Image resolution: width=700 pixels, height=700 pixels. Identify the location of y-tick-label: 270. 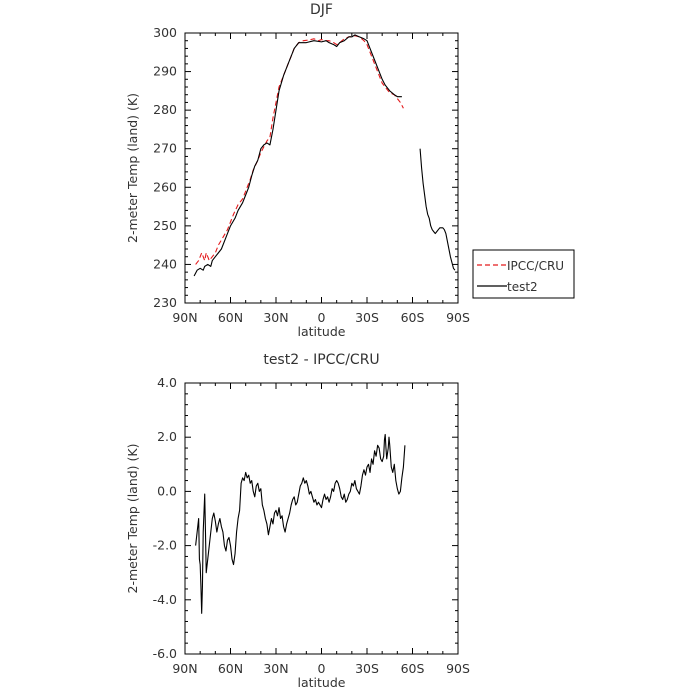
(165, 148).